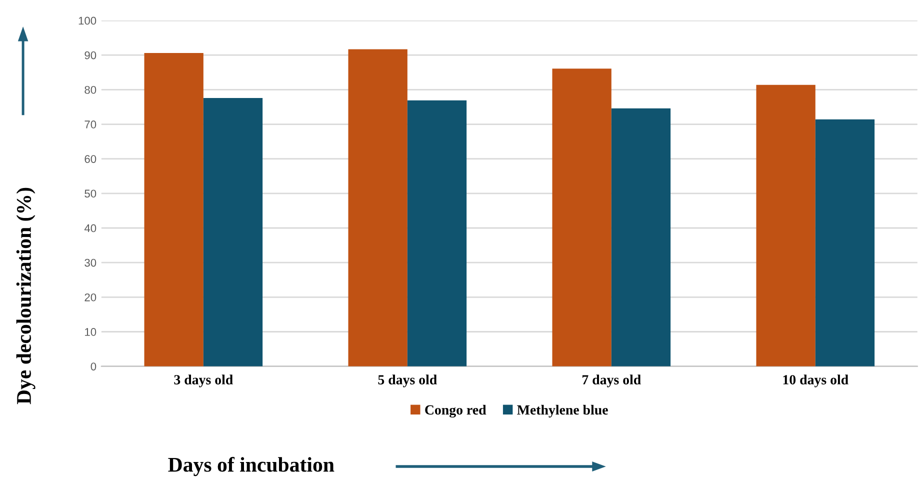 This screenshot has width=922, height=477. Describe the element at coordinates (90, 124) in the screenshot. I see `y-tick-label: 70` at that location.